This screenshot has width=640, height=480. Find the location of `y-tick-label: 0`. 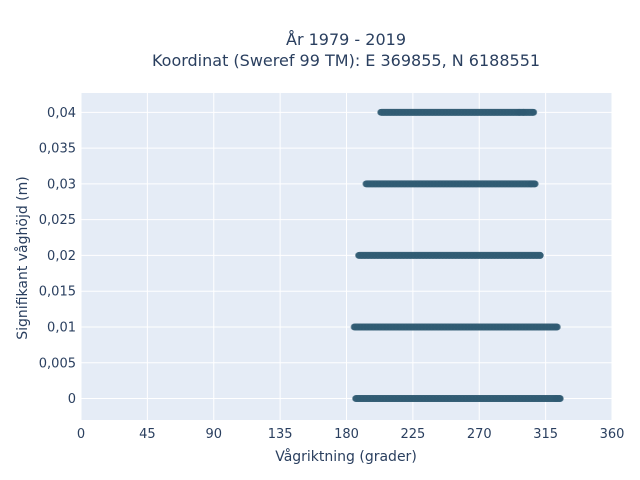

y-tick-label: 0 is located at coordinates (72, 399).